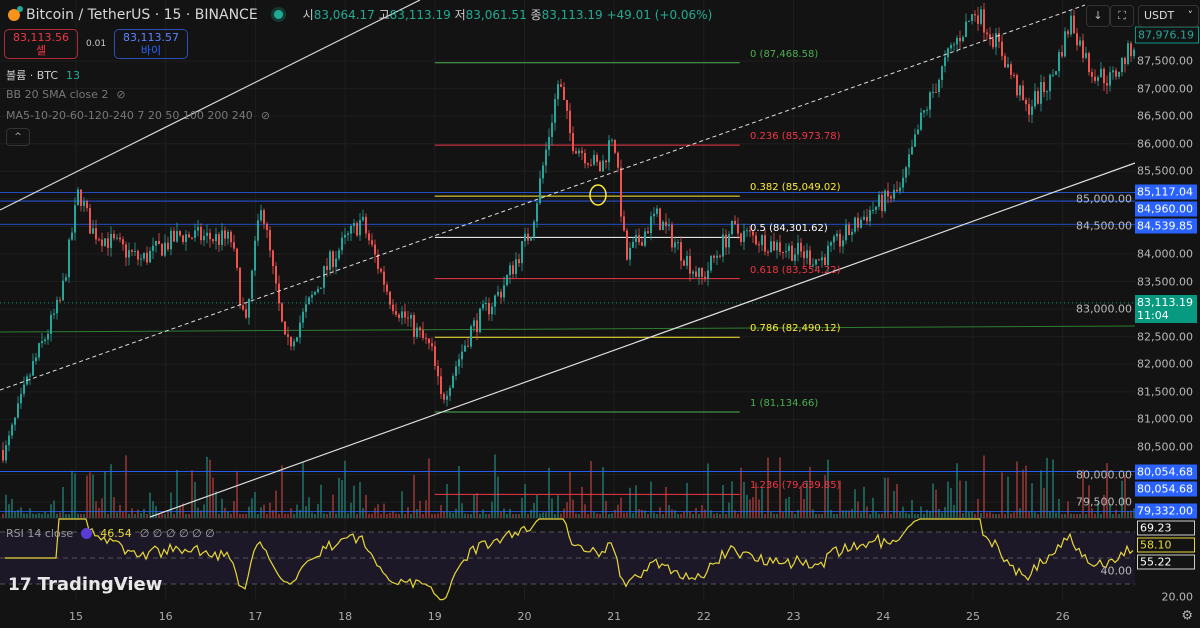 This screenshot has height=628, width=1200. What do you see at coordinates (1187, 616) in the screenshot?
I see `settings-icon: ⚙` at bounding box center [1187, 616].